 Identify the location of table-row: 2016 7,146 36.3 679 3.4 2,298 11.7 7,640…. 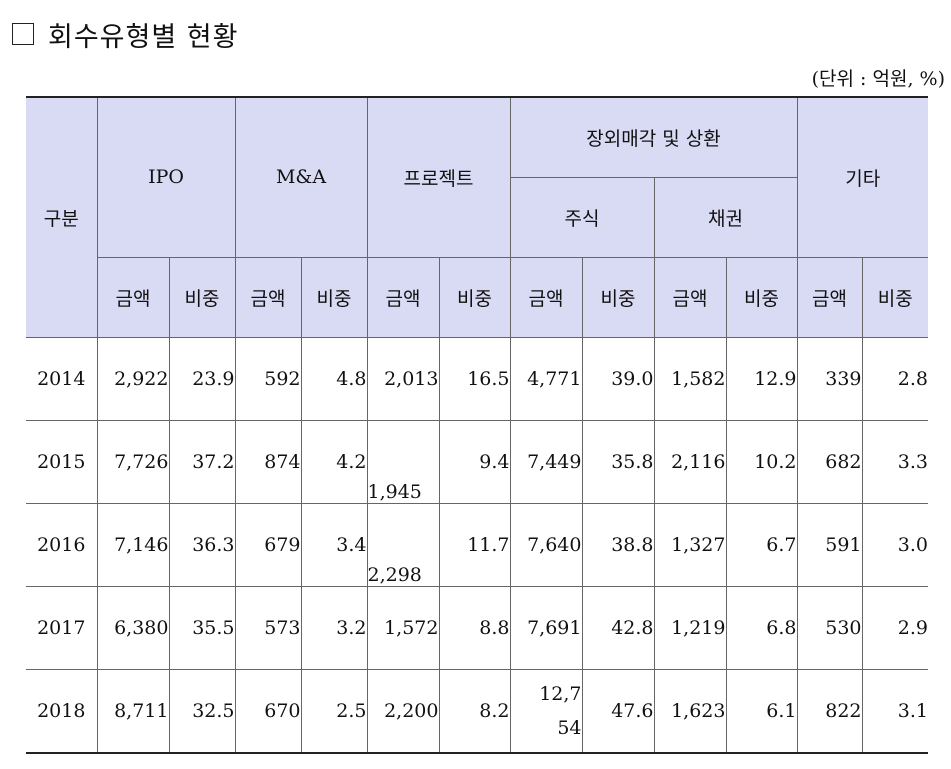
(477, 544).